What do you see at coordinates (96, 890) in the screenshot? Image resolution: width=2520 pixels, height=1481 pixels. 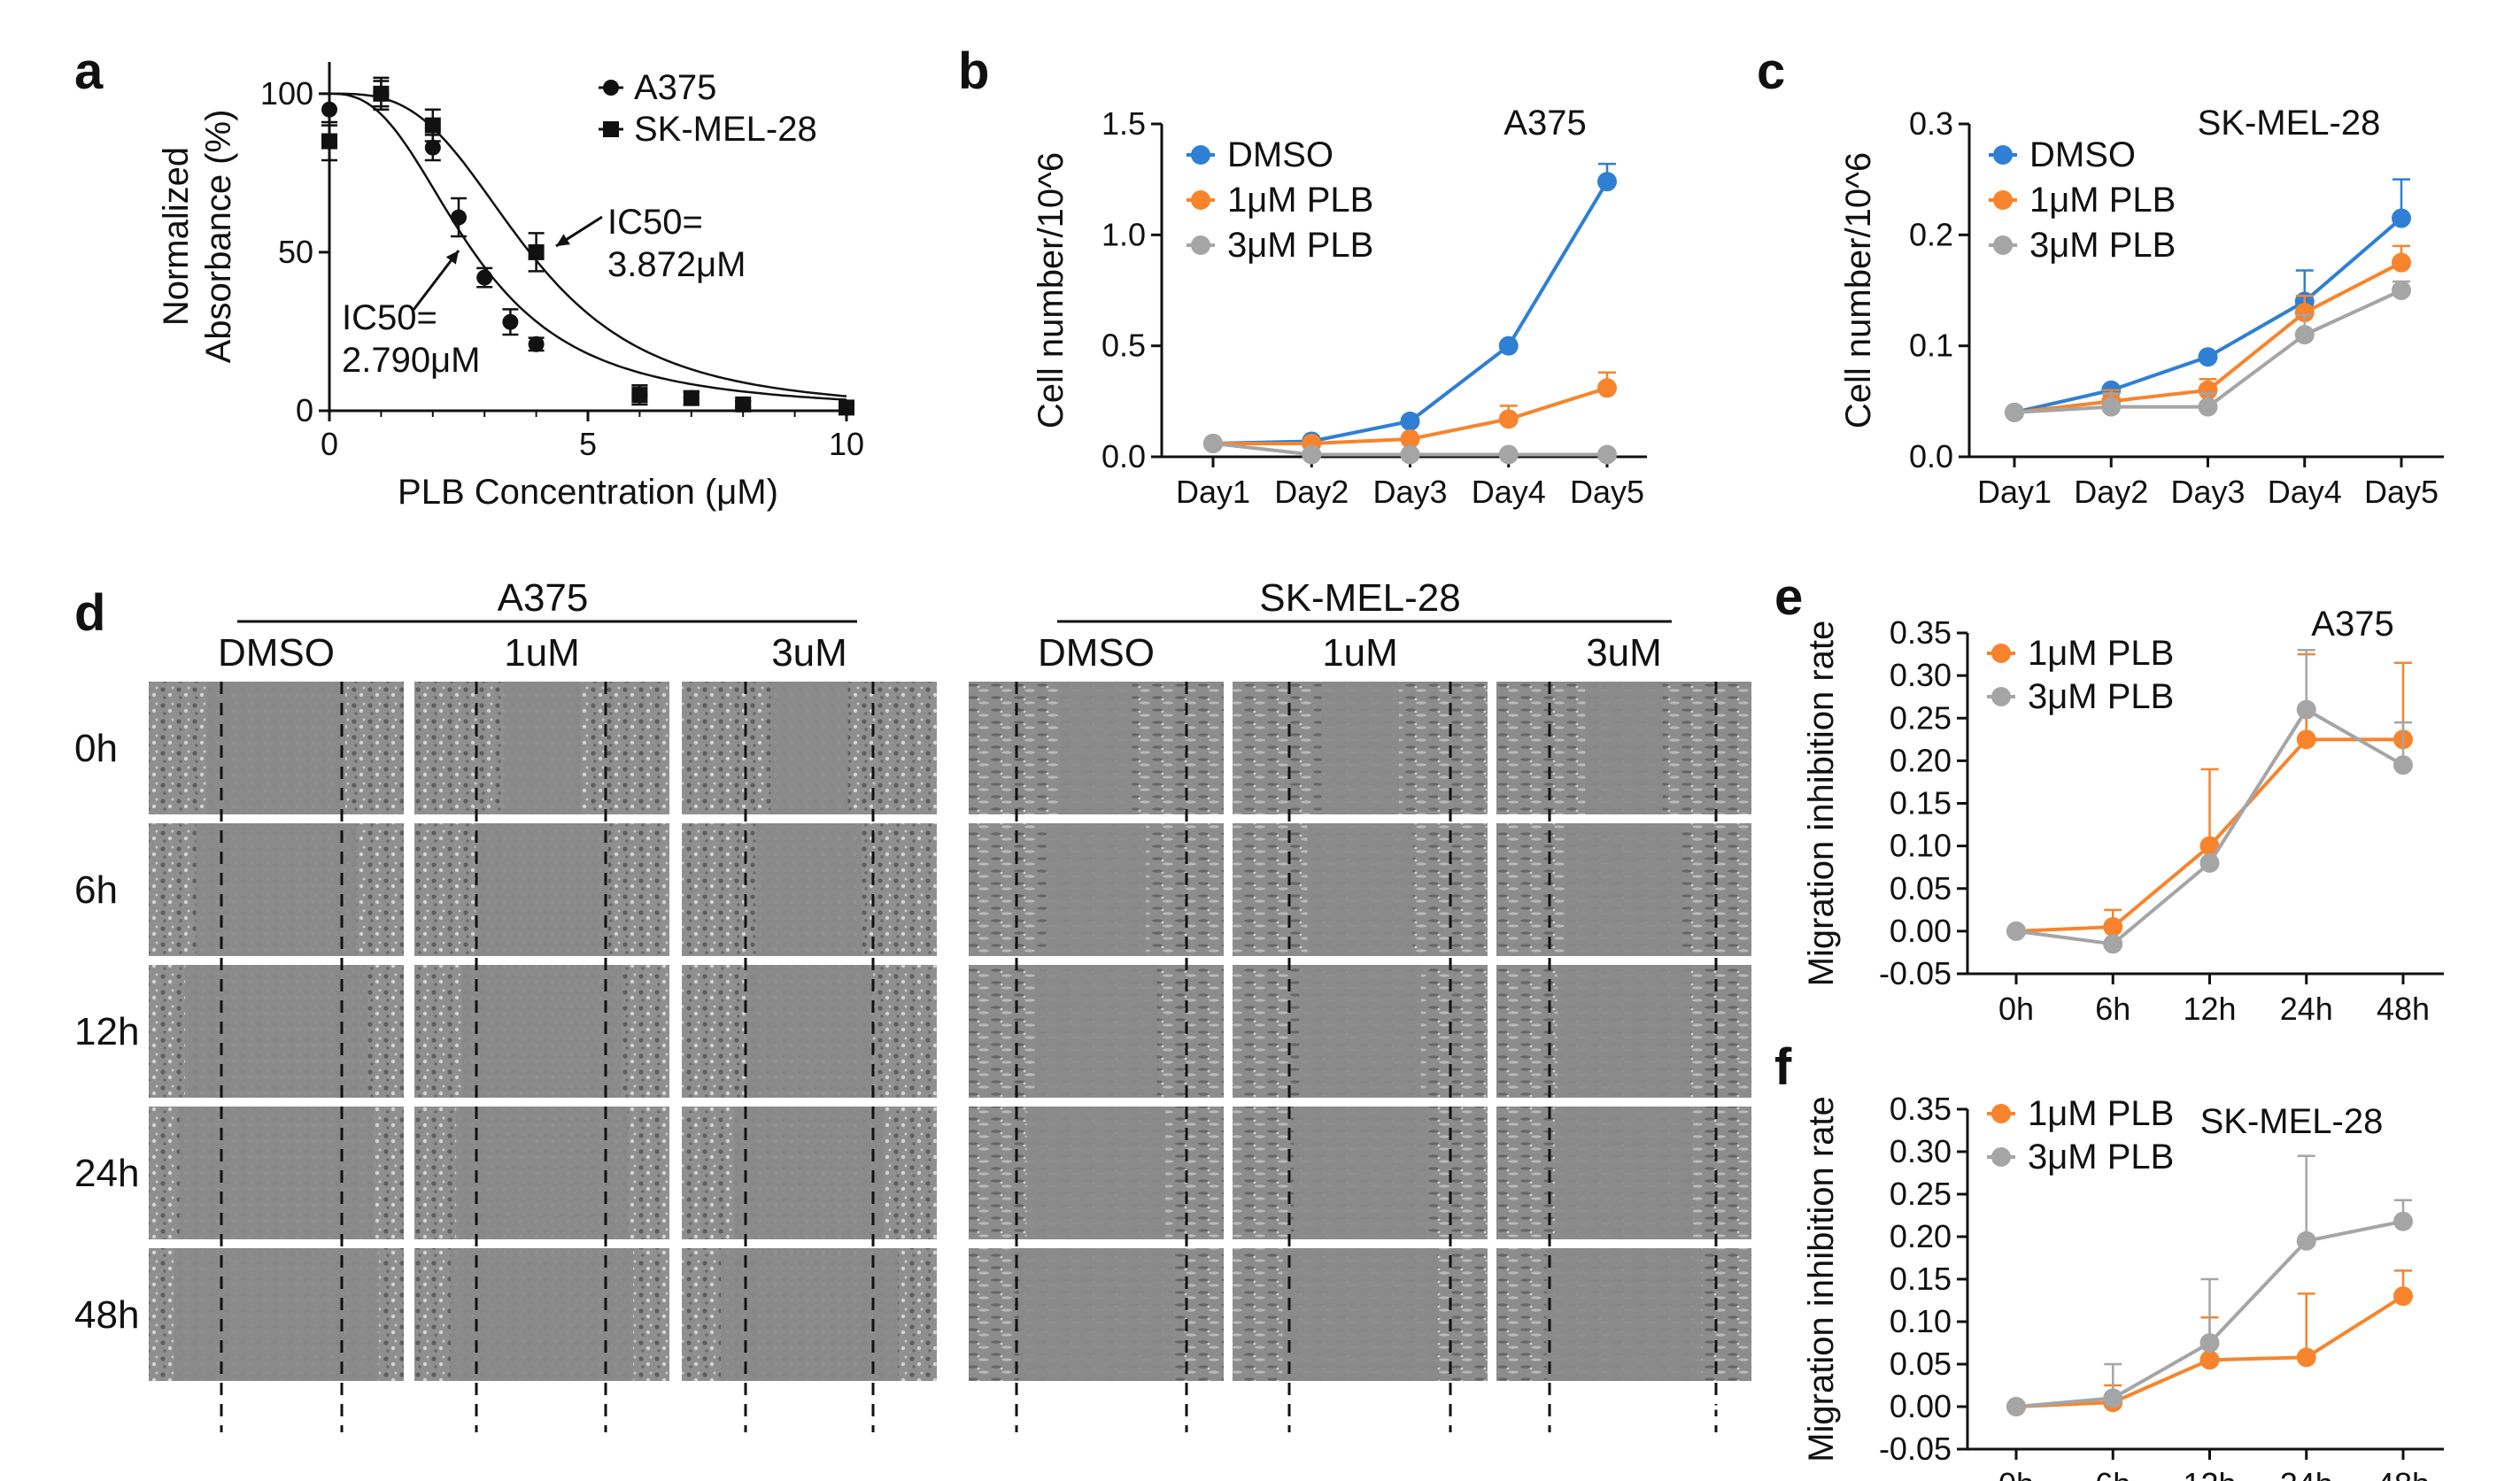 I see `timepoint-label: 6h` at bounding box center [96, 890].